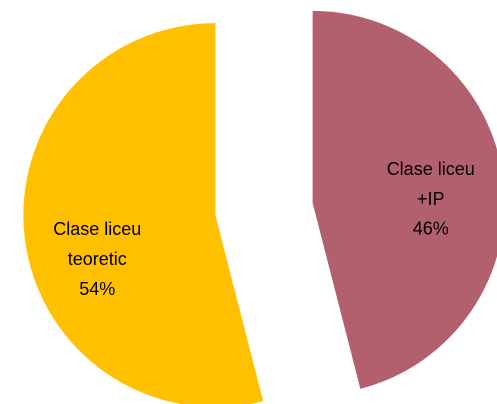 This screenshot has height=404, width=497. What do you see at coordinates (97, 289) in the screenshot?
I see `slice-value-label: 54%` at bounding box center [97, 289].